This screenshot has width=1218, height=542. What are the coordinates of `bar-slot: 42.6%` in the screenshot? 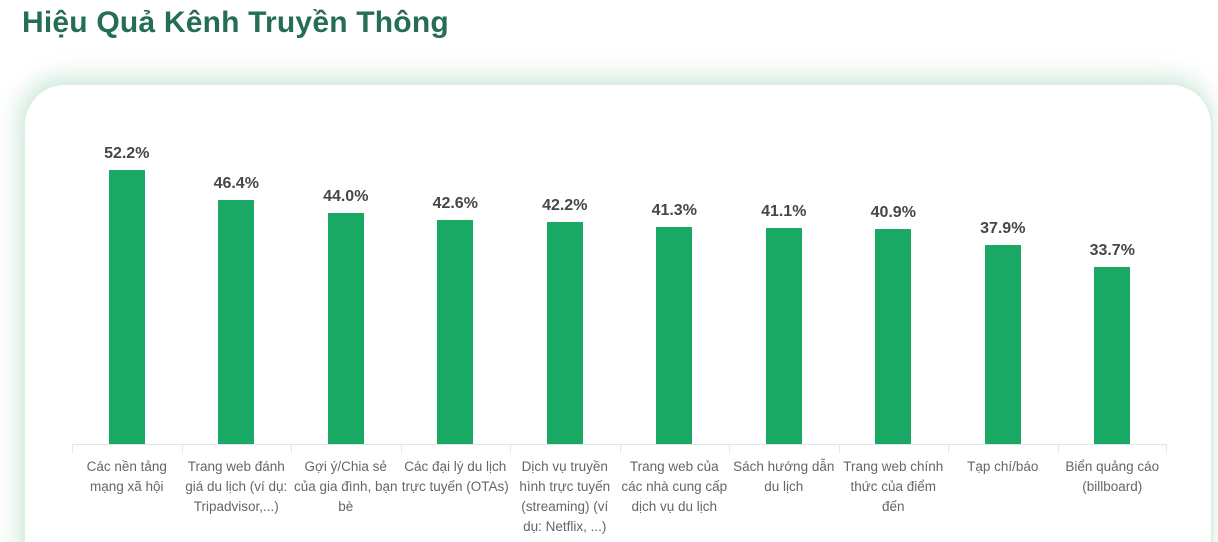 It's located at (456, 293).